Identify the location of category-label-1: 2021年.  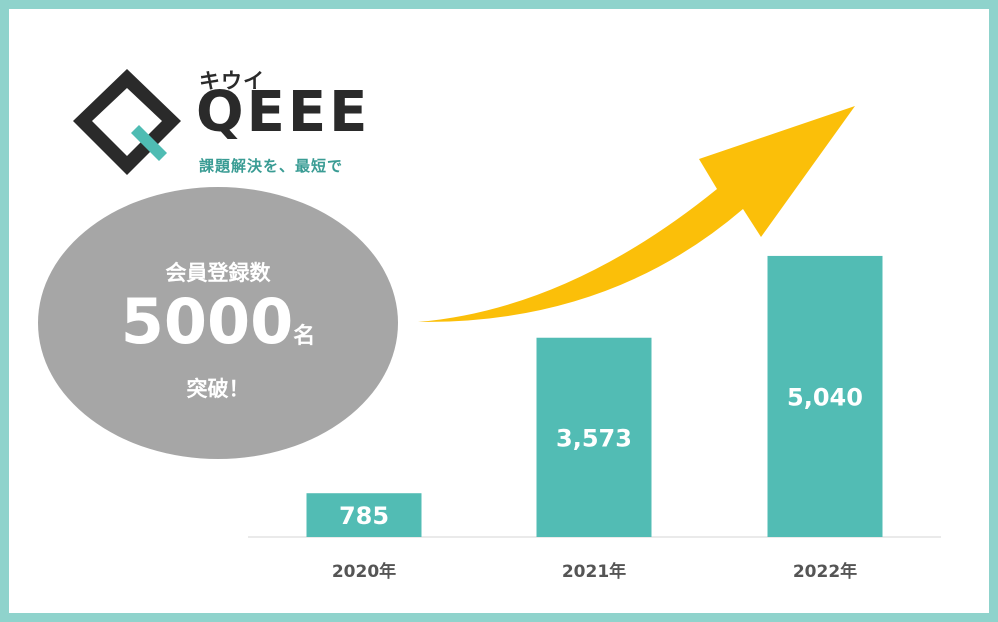
(594, 571).